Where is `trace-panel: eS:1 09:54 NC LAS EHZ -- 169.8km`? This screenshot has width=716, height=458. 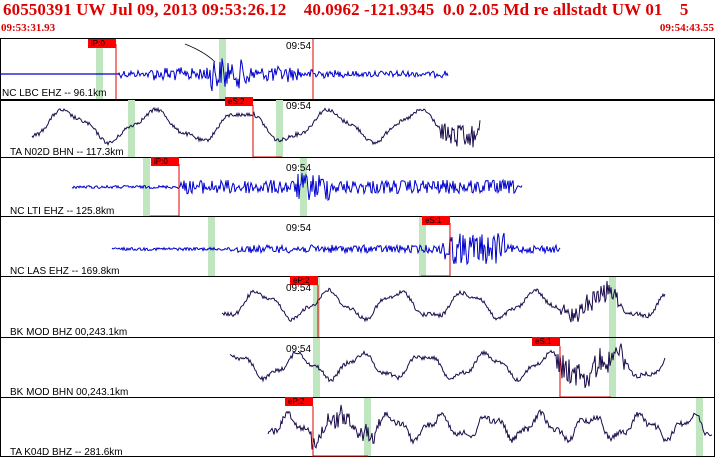 trace-panel: eS:1 09:54 NC LAS EHZ -- 169.8km is located at coordinates (357, 246).